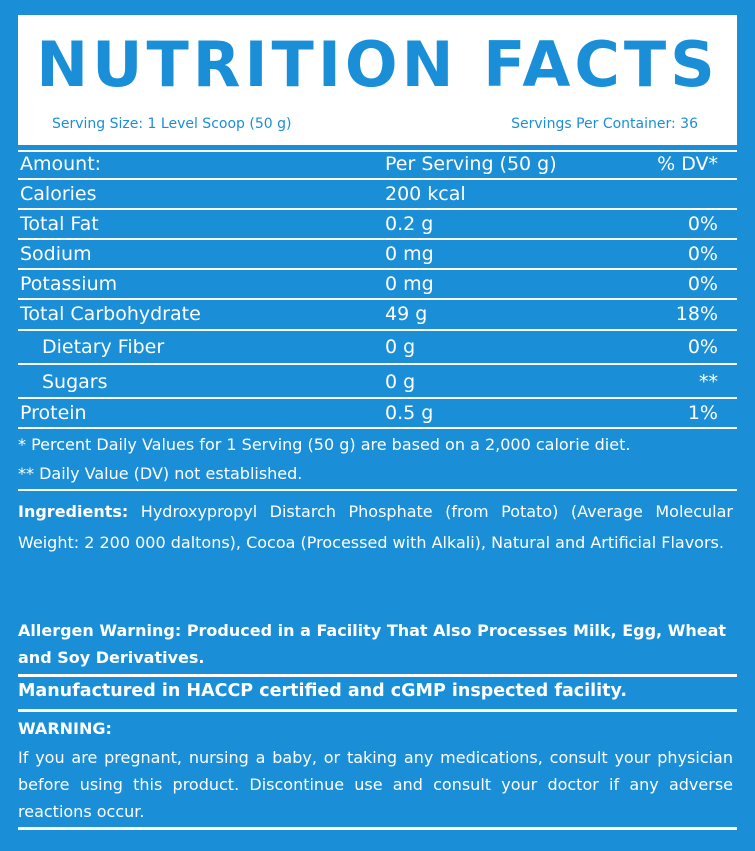  What do you see at coordinates (73, 511) in the screenshot?
I see `ingredients-label: Ingredients:` at bounding box center [73, 511].